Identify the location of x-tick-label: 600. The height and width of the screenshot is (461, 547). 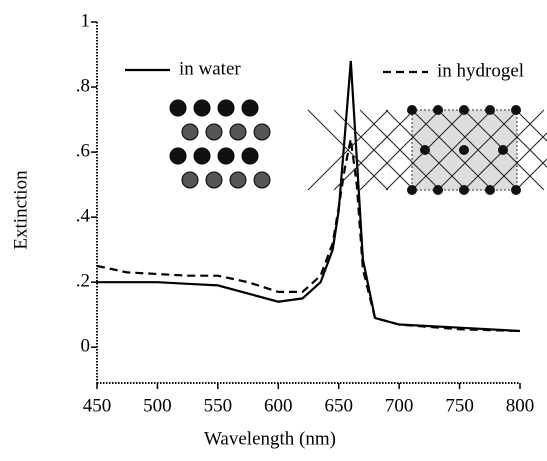
(278, 405).